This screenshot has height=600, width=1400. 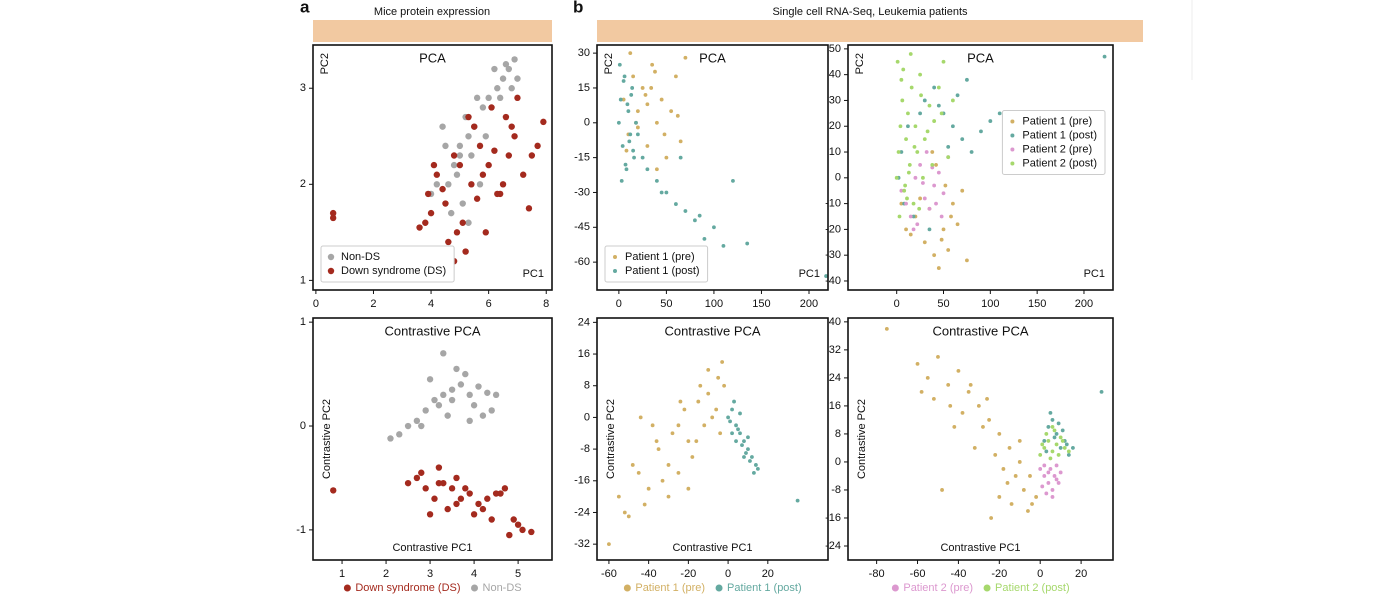 I want to click on x-tick-label: 4, so click(x=431, y=304).